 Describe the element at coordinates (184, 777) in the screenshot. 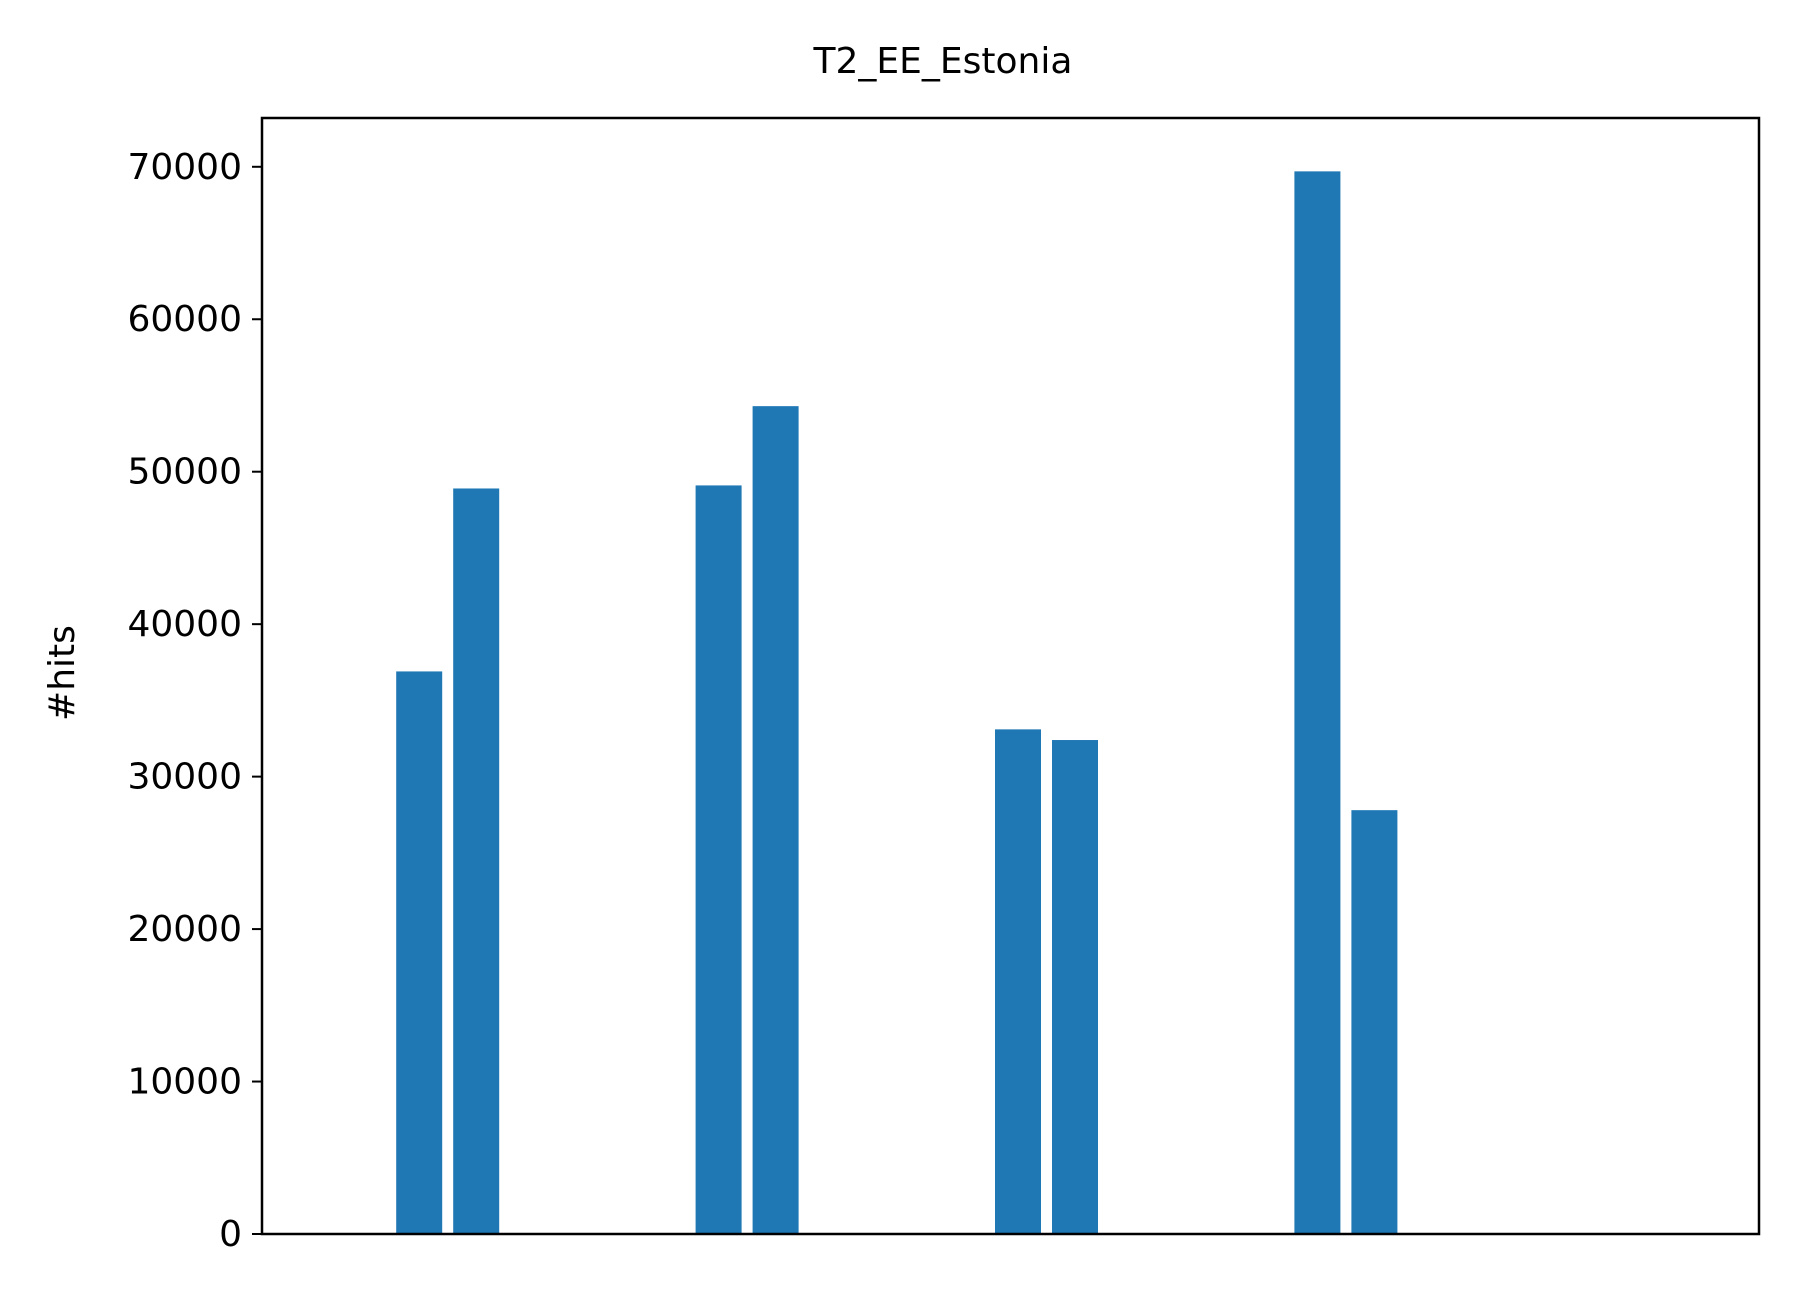

I see `y-tick-label: 30000` at that location.